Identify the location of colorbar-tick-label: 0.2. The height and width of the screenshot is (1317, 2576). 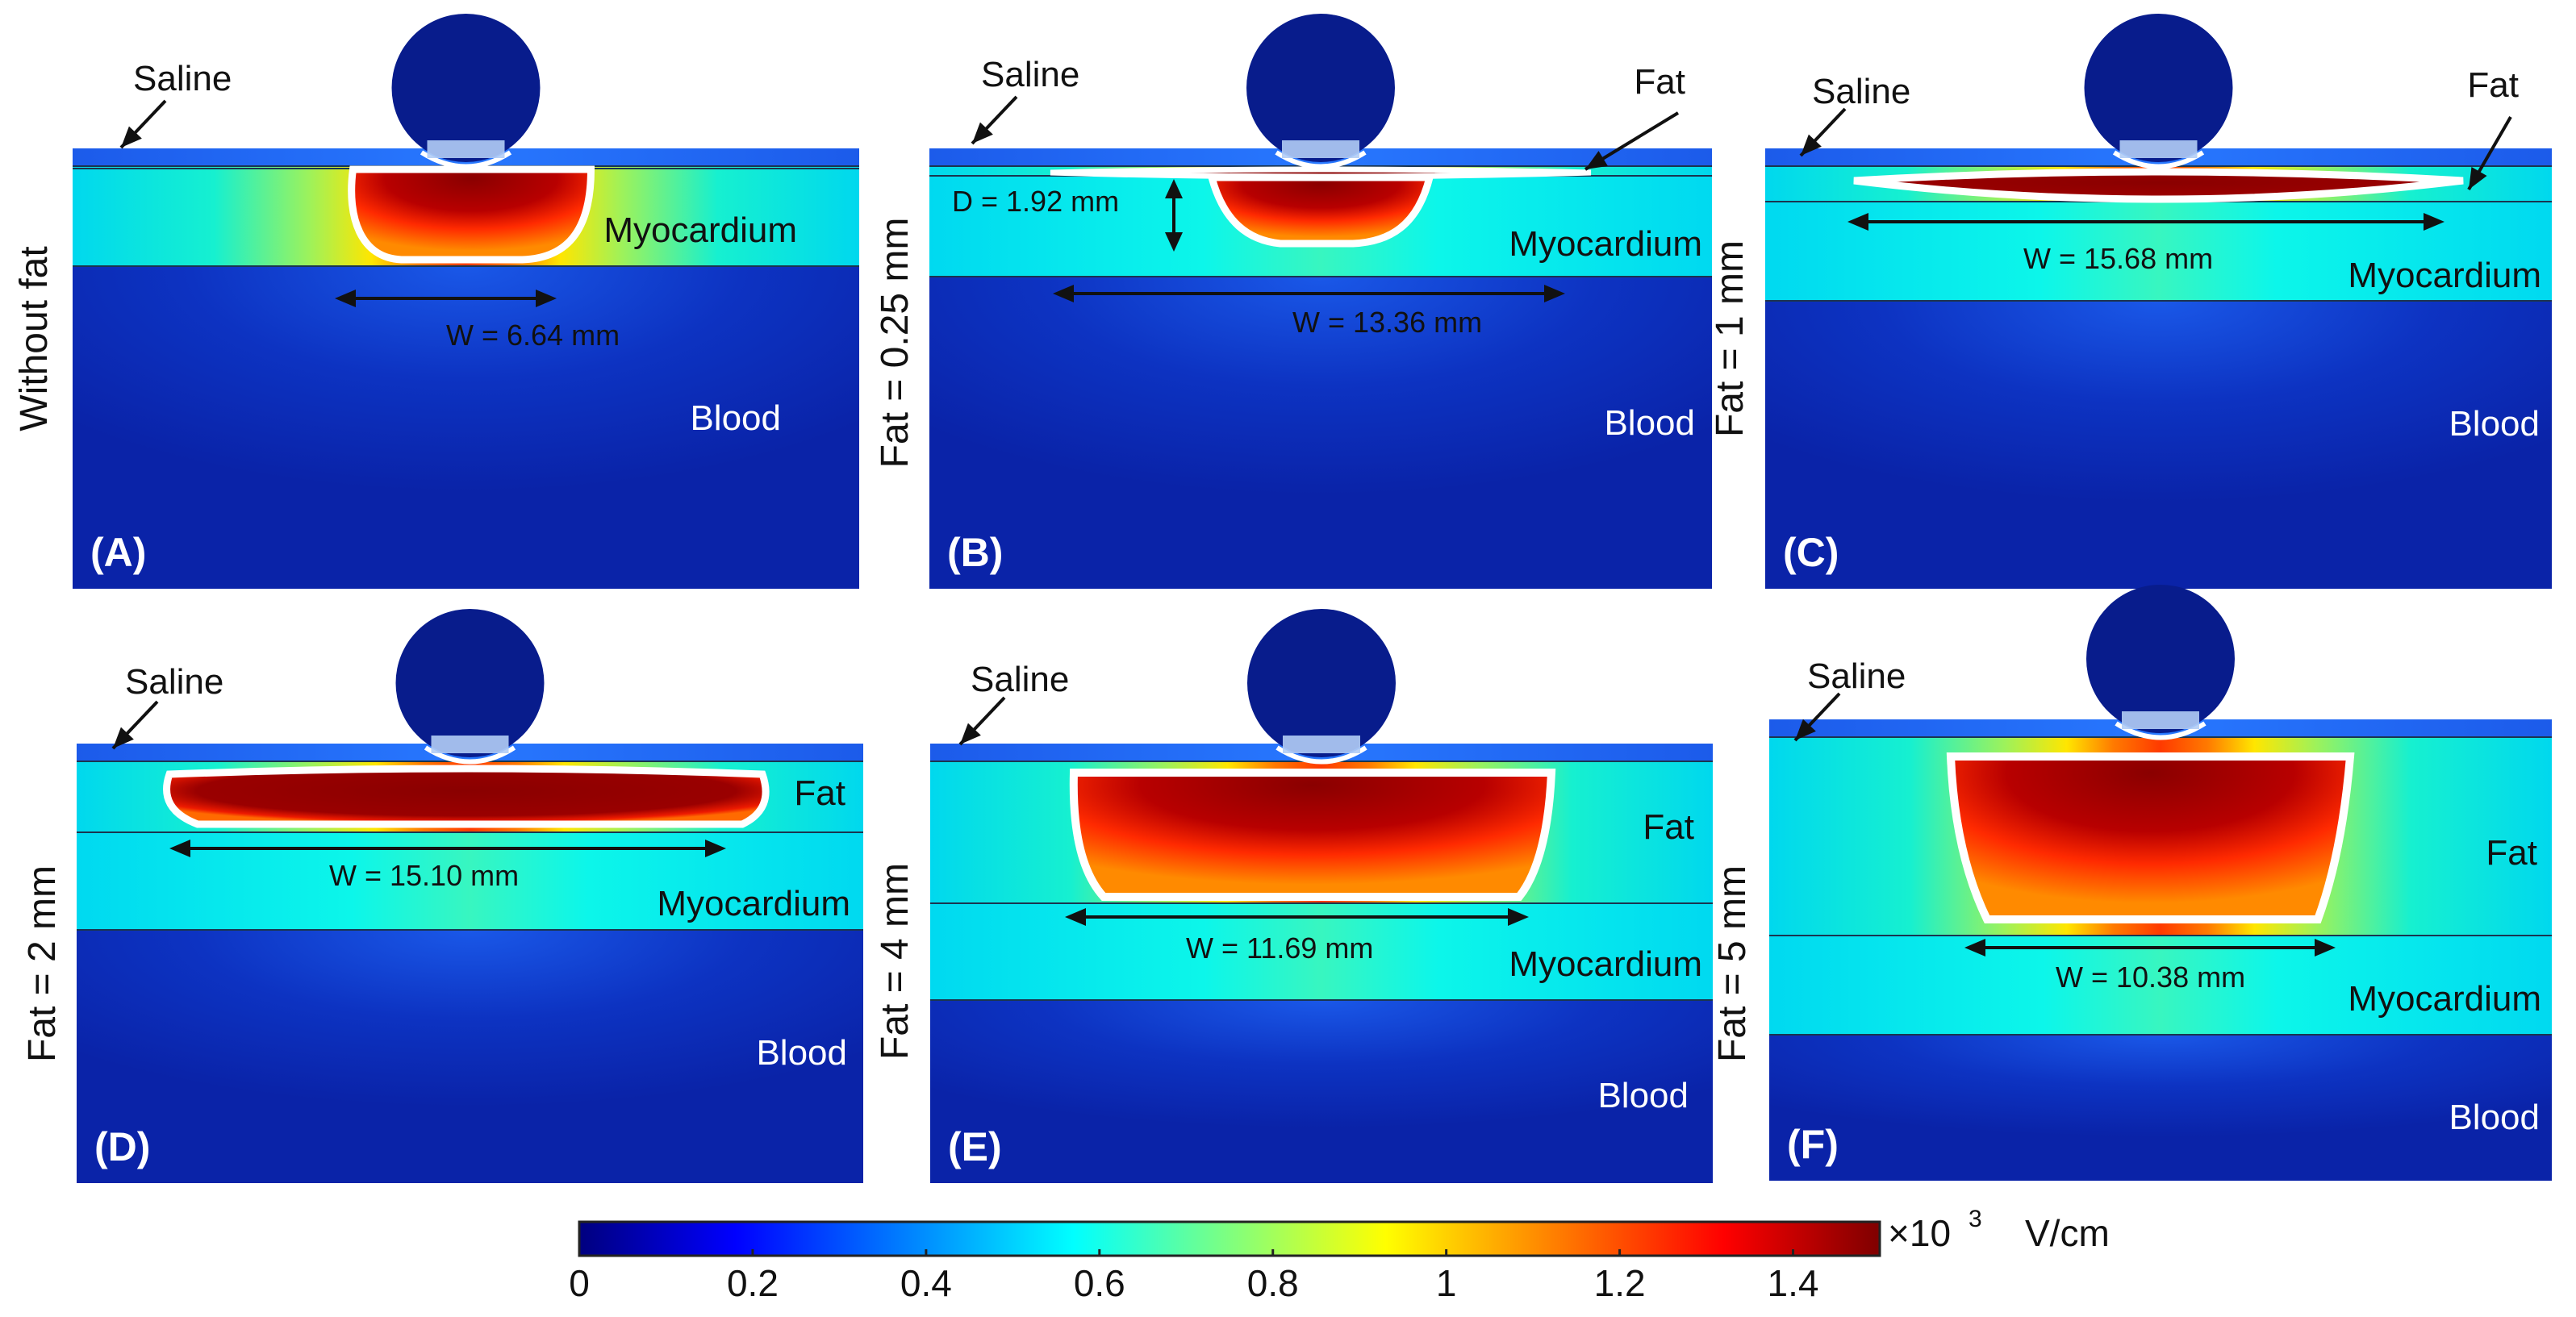
(753, 1283).